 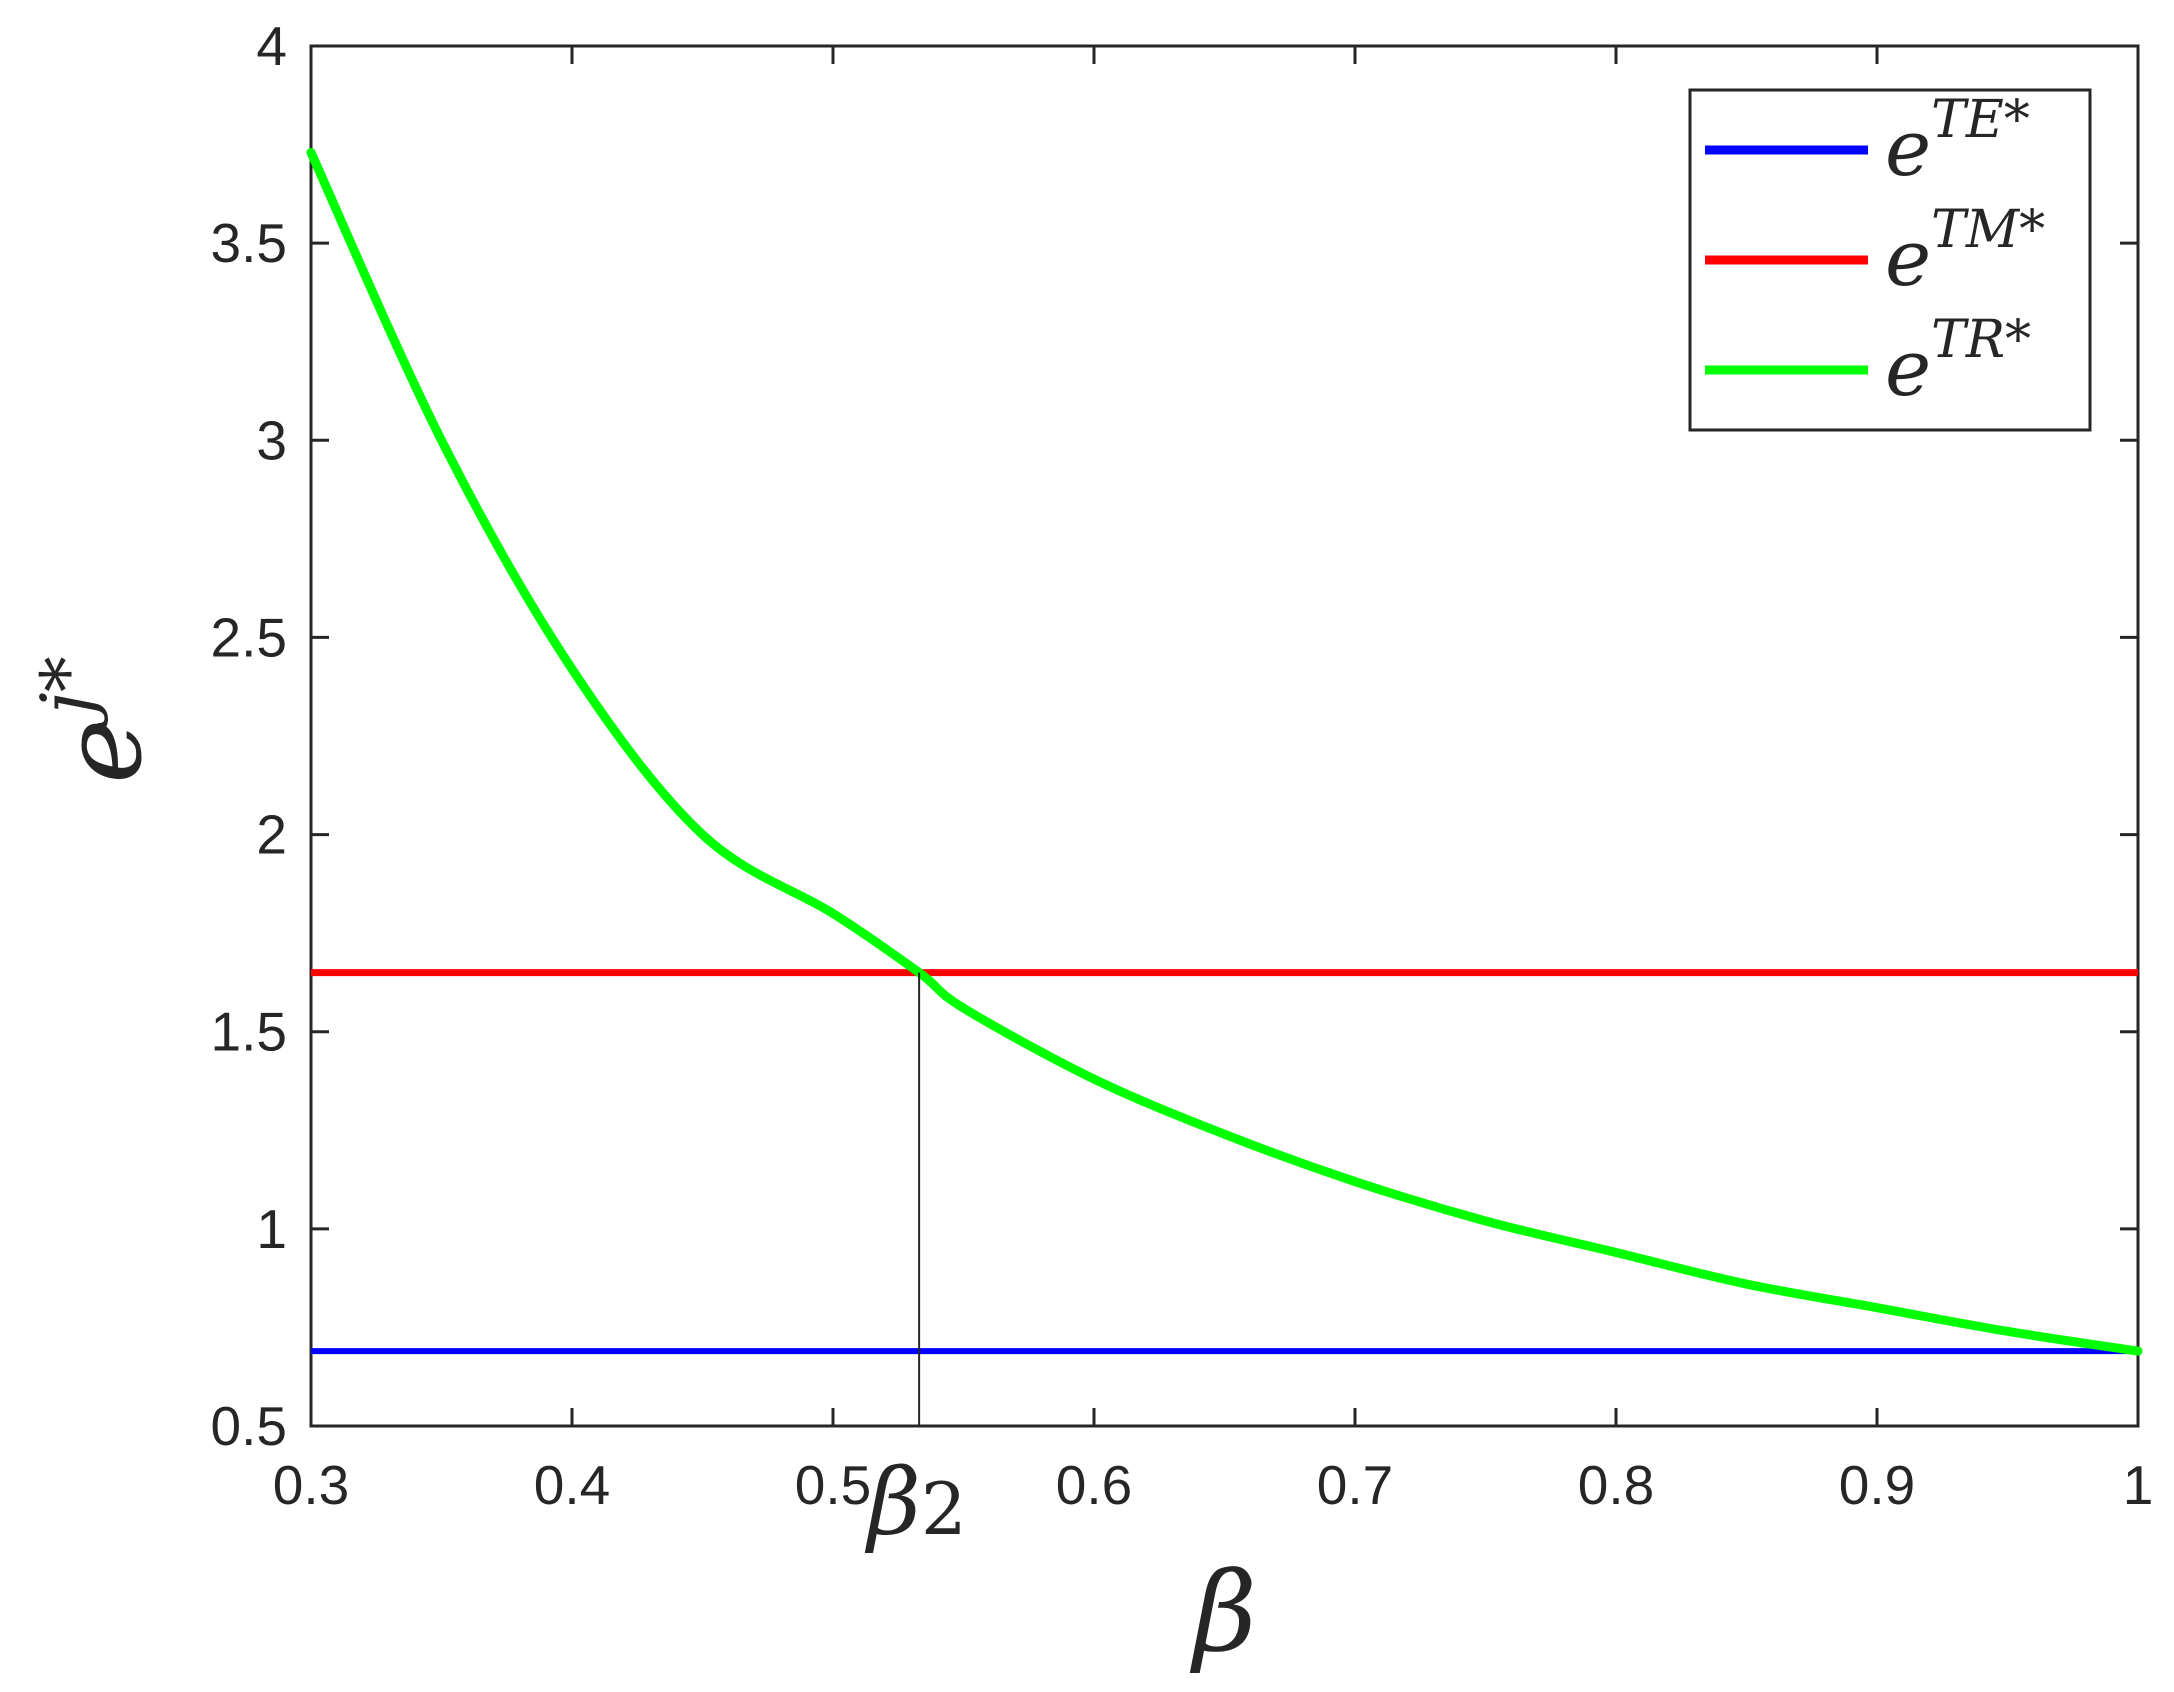 What do you see at coordinates (1223, 1612) in the screenshot?
I see `x-axis-label: β` at bounding box center [1223, 1612].